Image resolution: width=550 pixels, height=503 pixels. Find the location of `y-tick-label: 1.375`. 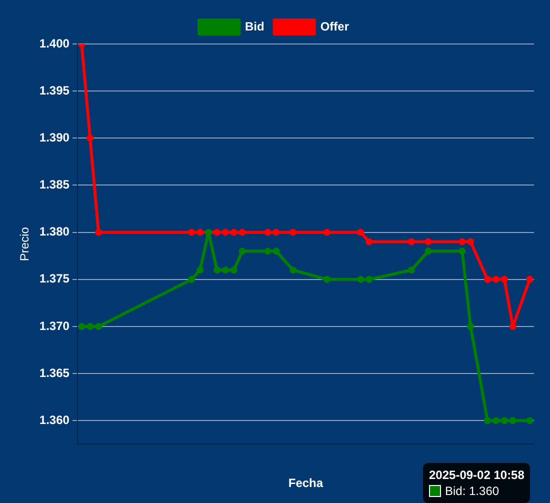

y-tick-label: 1.375 is located at coordinates (54, 279).